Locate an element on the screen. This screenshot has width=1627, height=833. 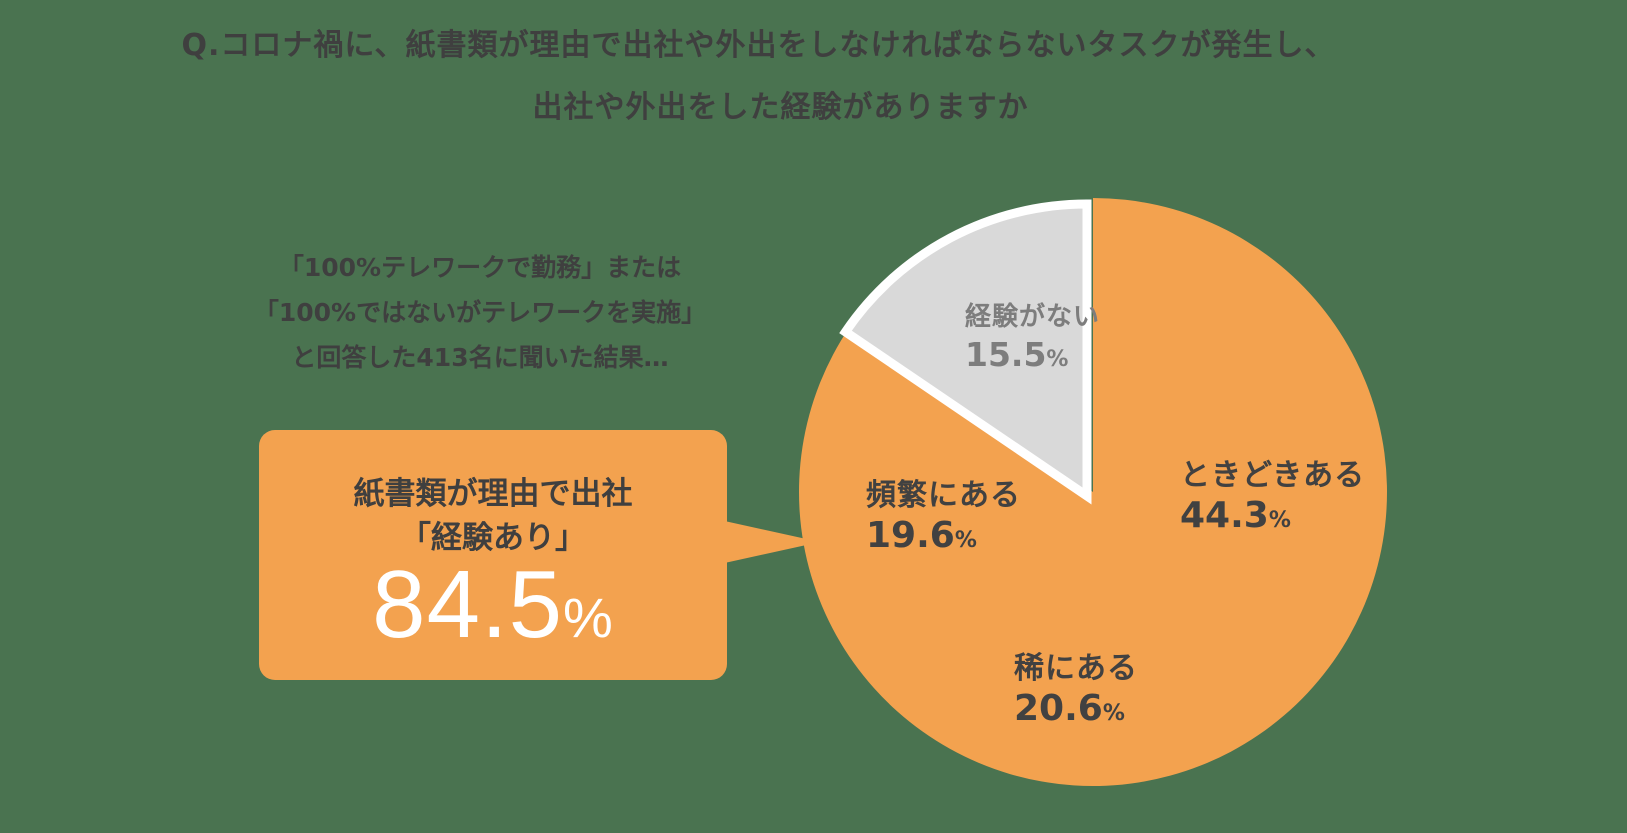
callout-subheading: 「経験あり」 is located at coordinates (493, 538).